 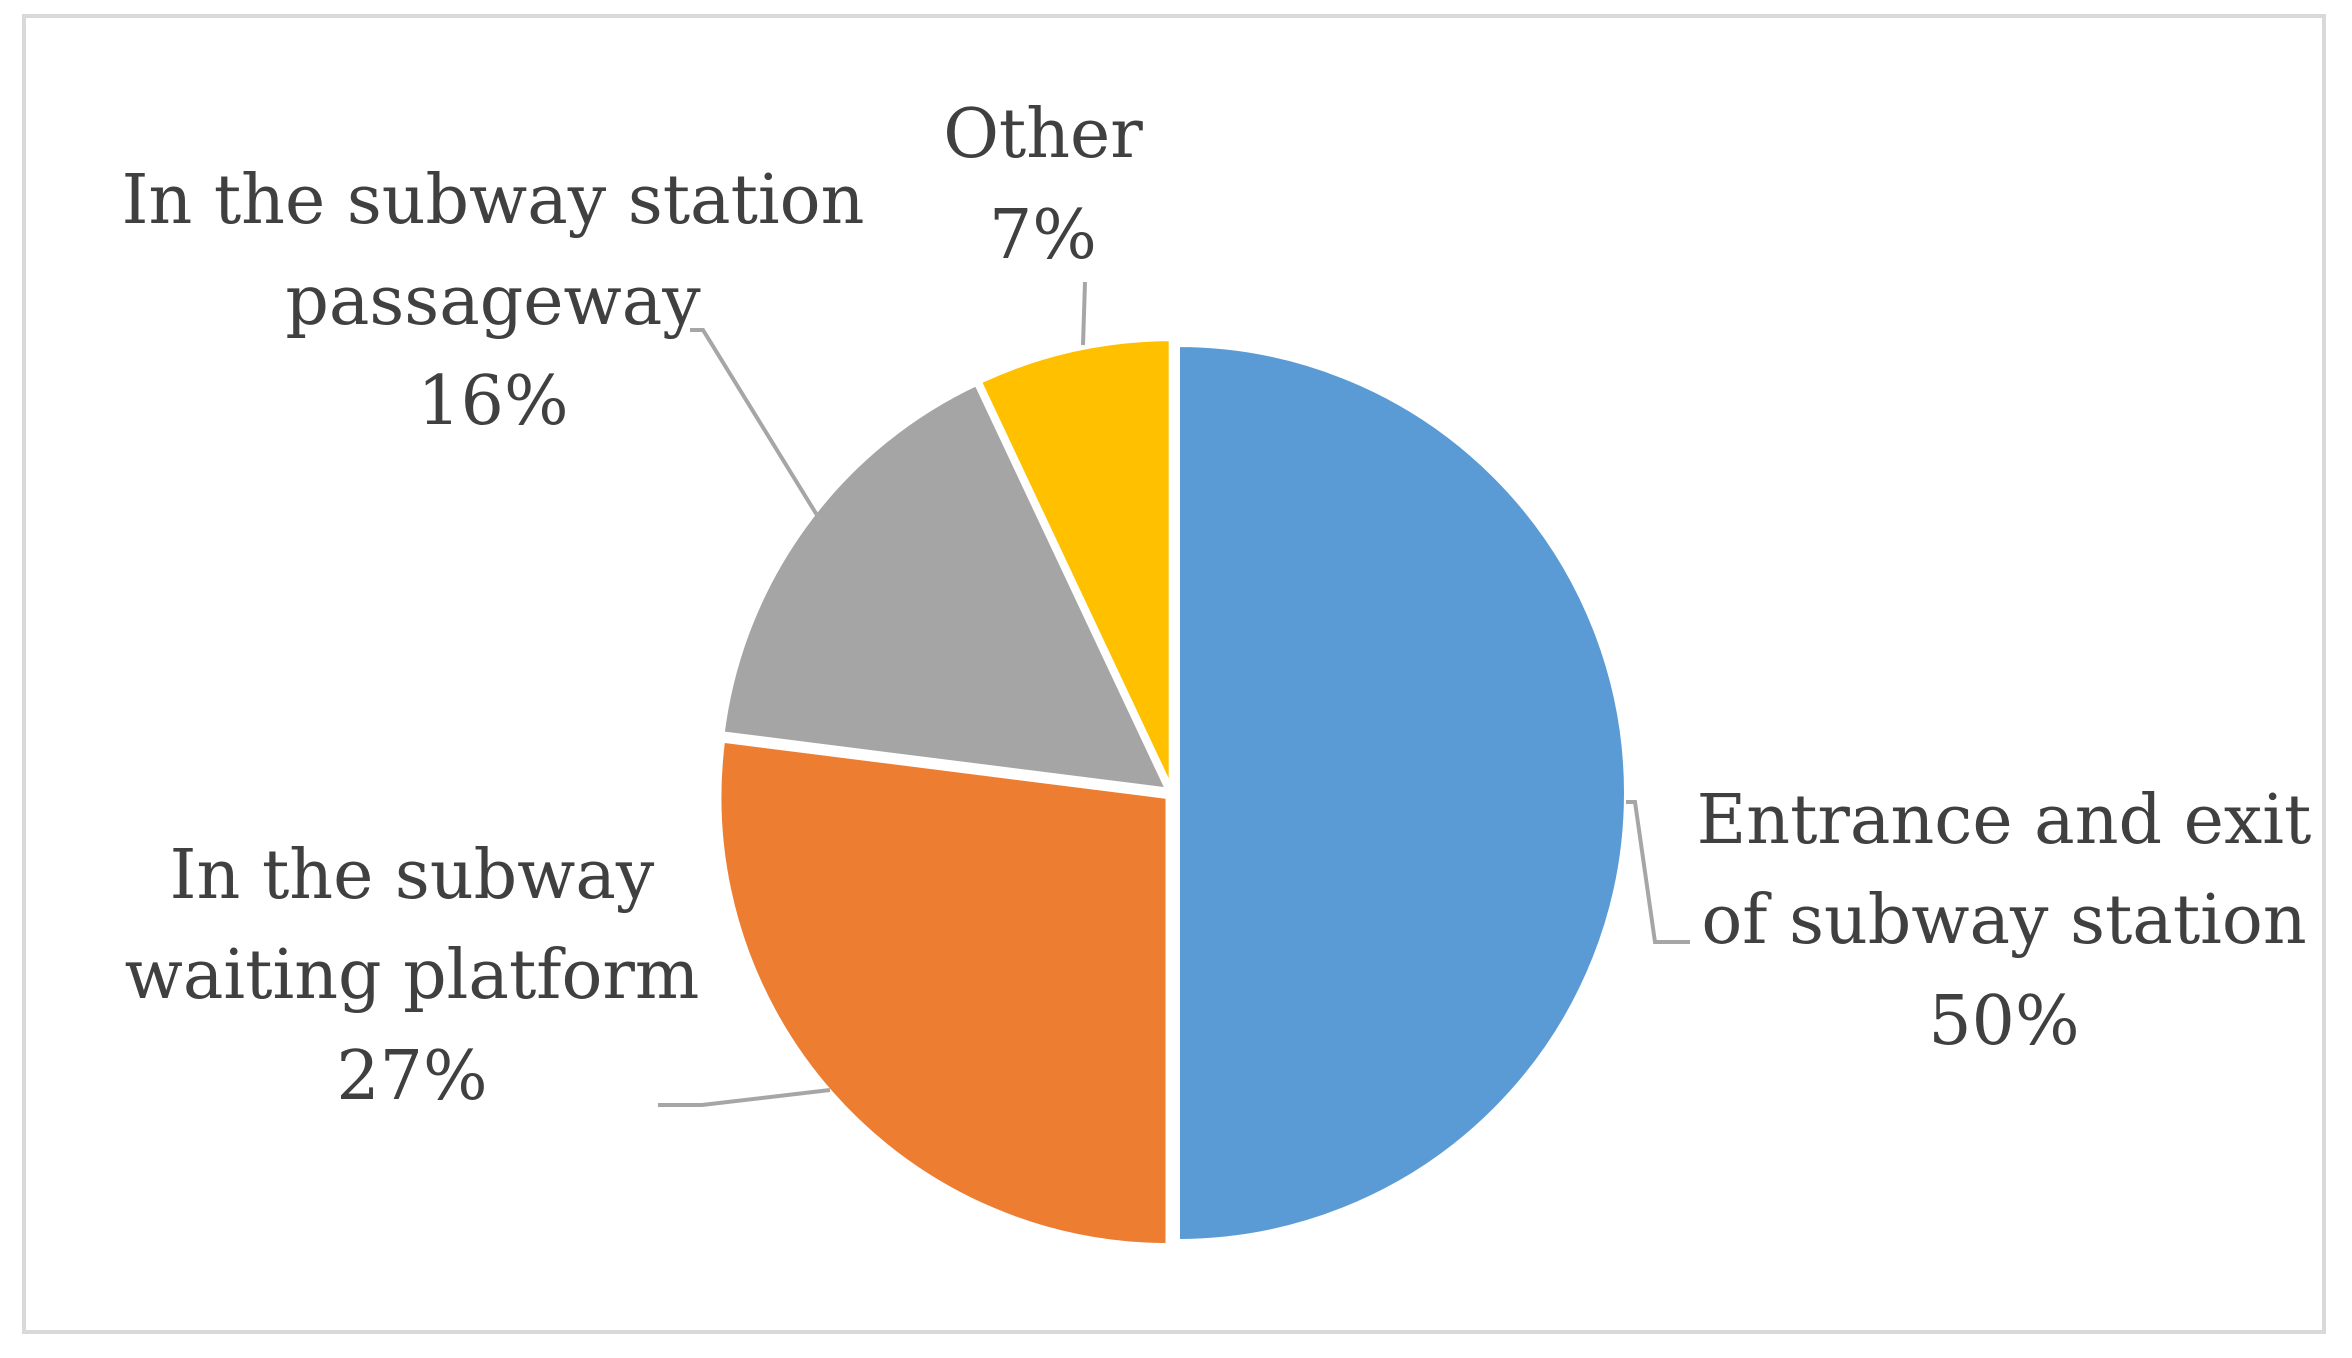 I want to click on slice-label-entrance-exit: Entrance and exit of subway station 50%, so click(x=2004, y=921).